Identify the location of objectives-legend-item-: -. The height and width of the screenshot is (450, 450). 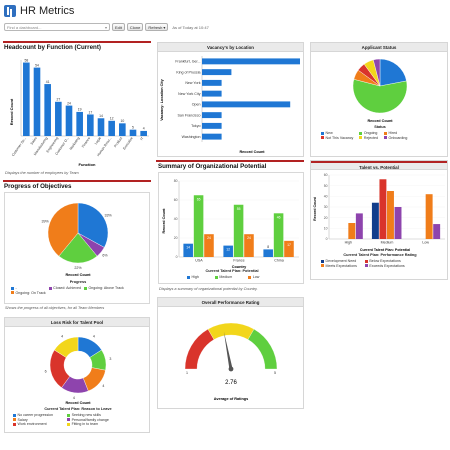
(28, 288).